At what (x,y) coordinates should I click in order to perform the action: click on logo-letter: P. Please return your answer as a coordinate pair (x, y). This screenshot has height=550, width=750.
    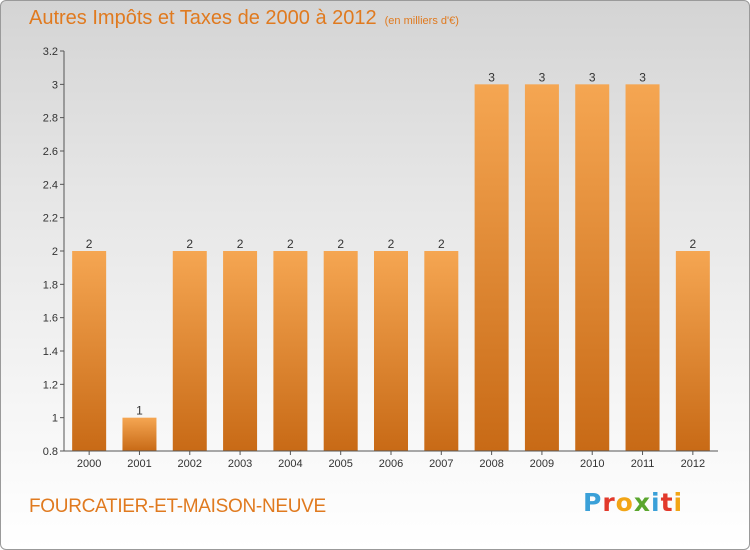
    Looking at the image, I should click on (593, 502).